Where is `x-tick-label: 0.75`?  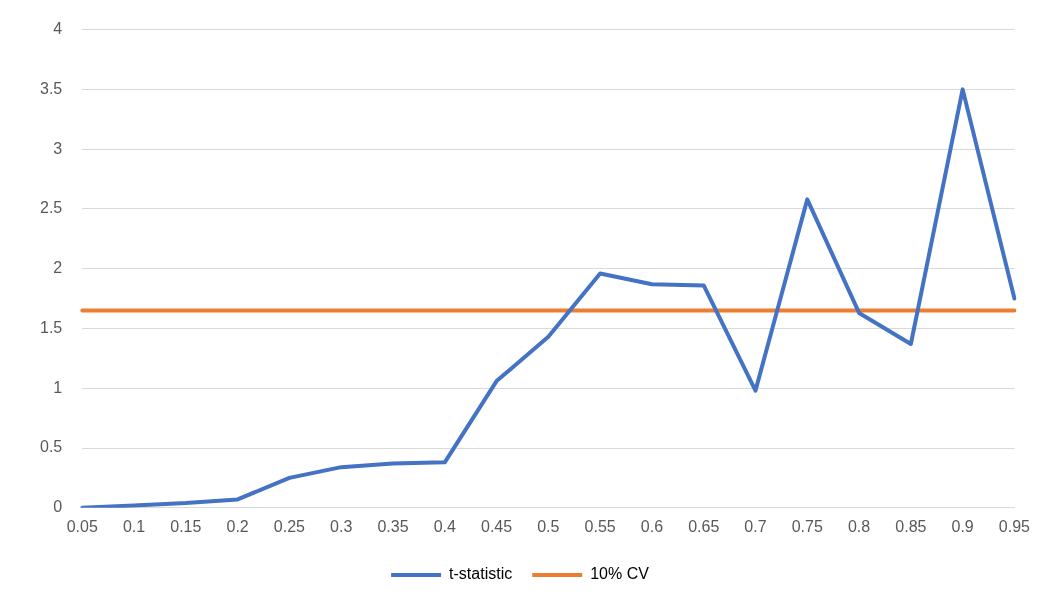 x-tick-label: 0.75 is located at coordinates (807, 526).